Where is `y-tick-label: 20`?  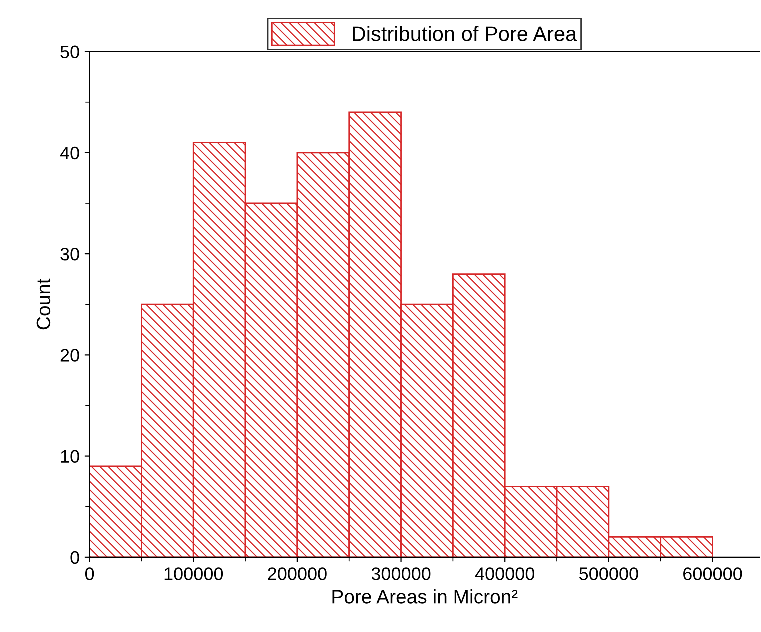
y-tick-label: 20 is located at coordinates (70, 355).